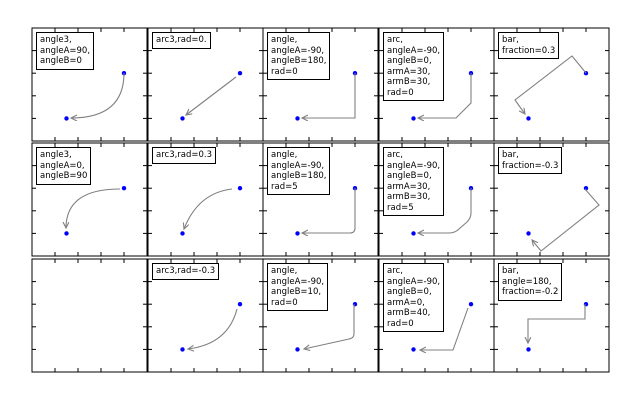 This screenshot has width=640, height=400. I want to click on axes, so click(89, 315).